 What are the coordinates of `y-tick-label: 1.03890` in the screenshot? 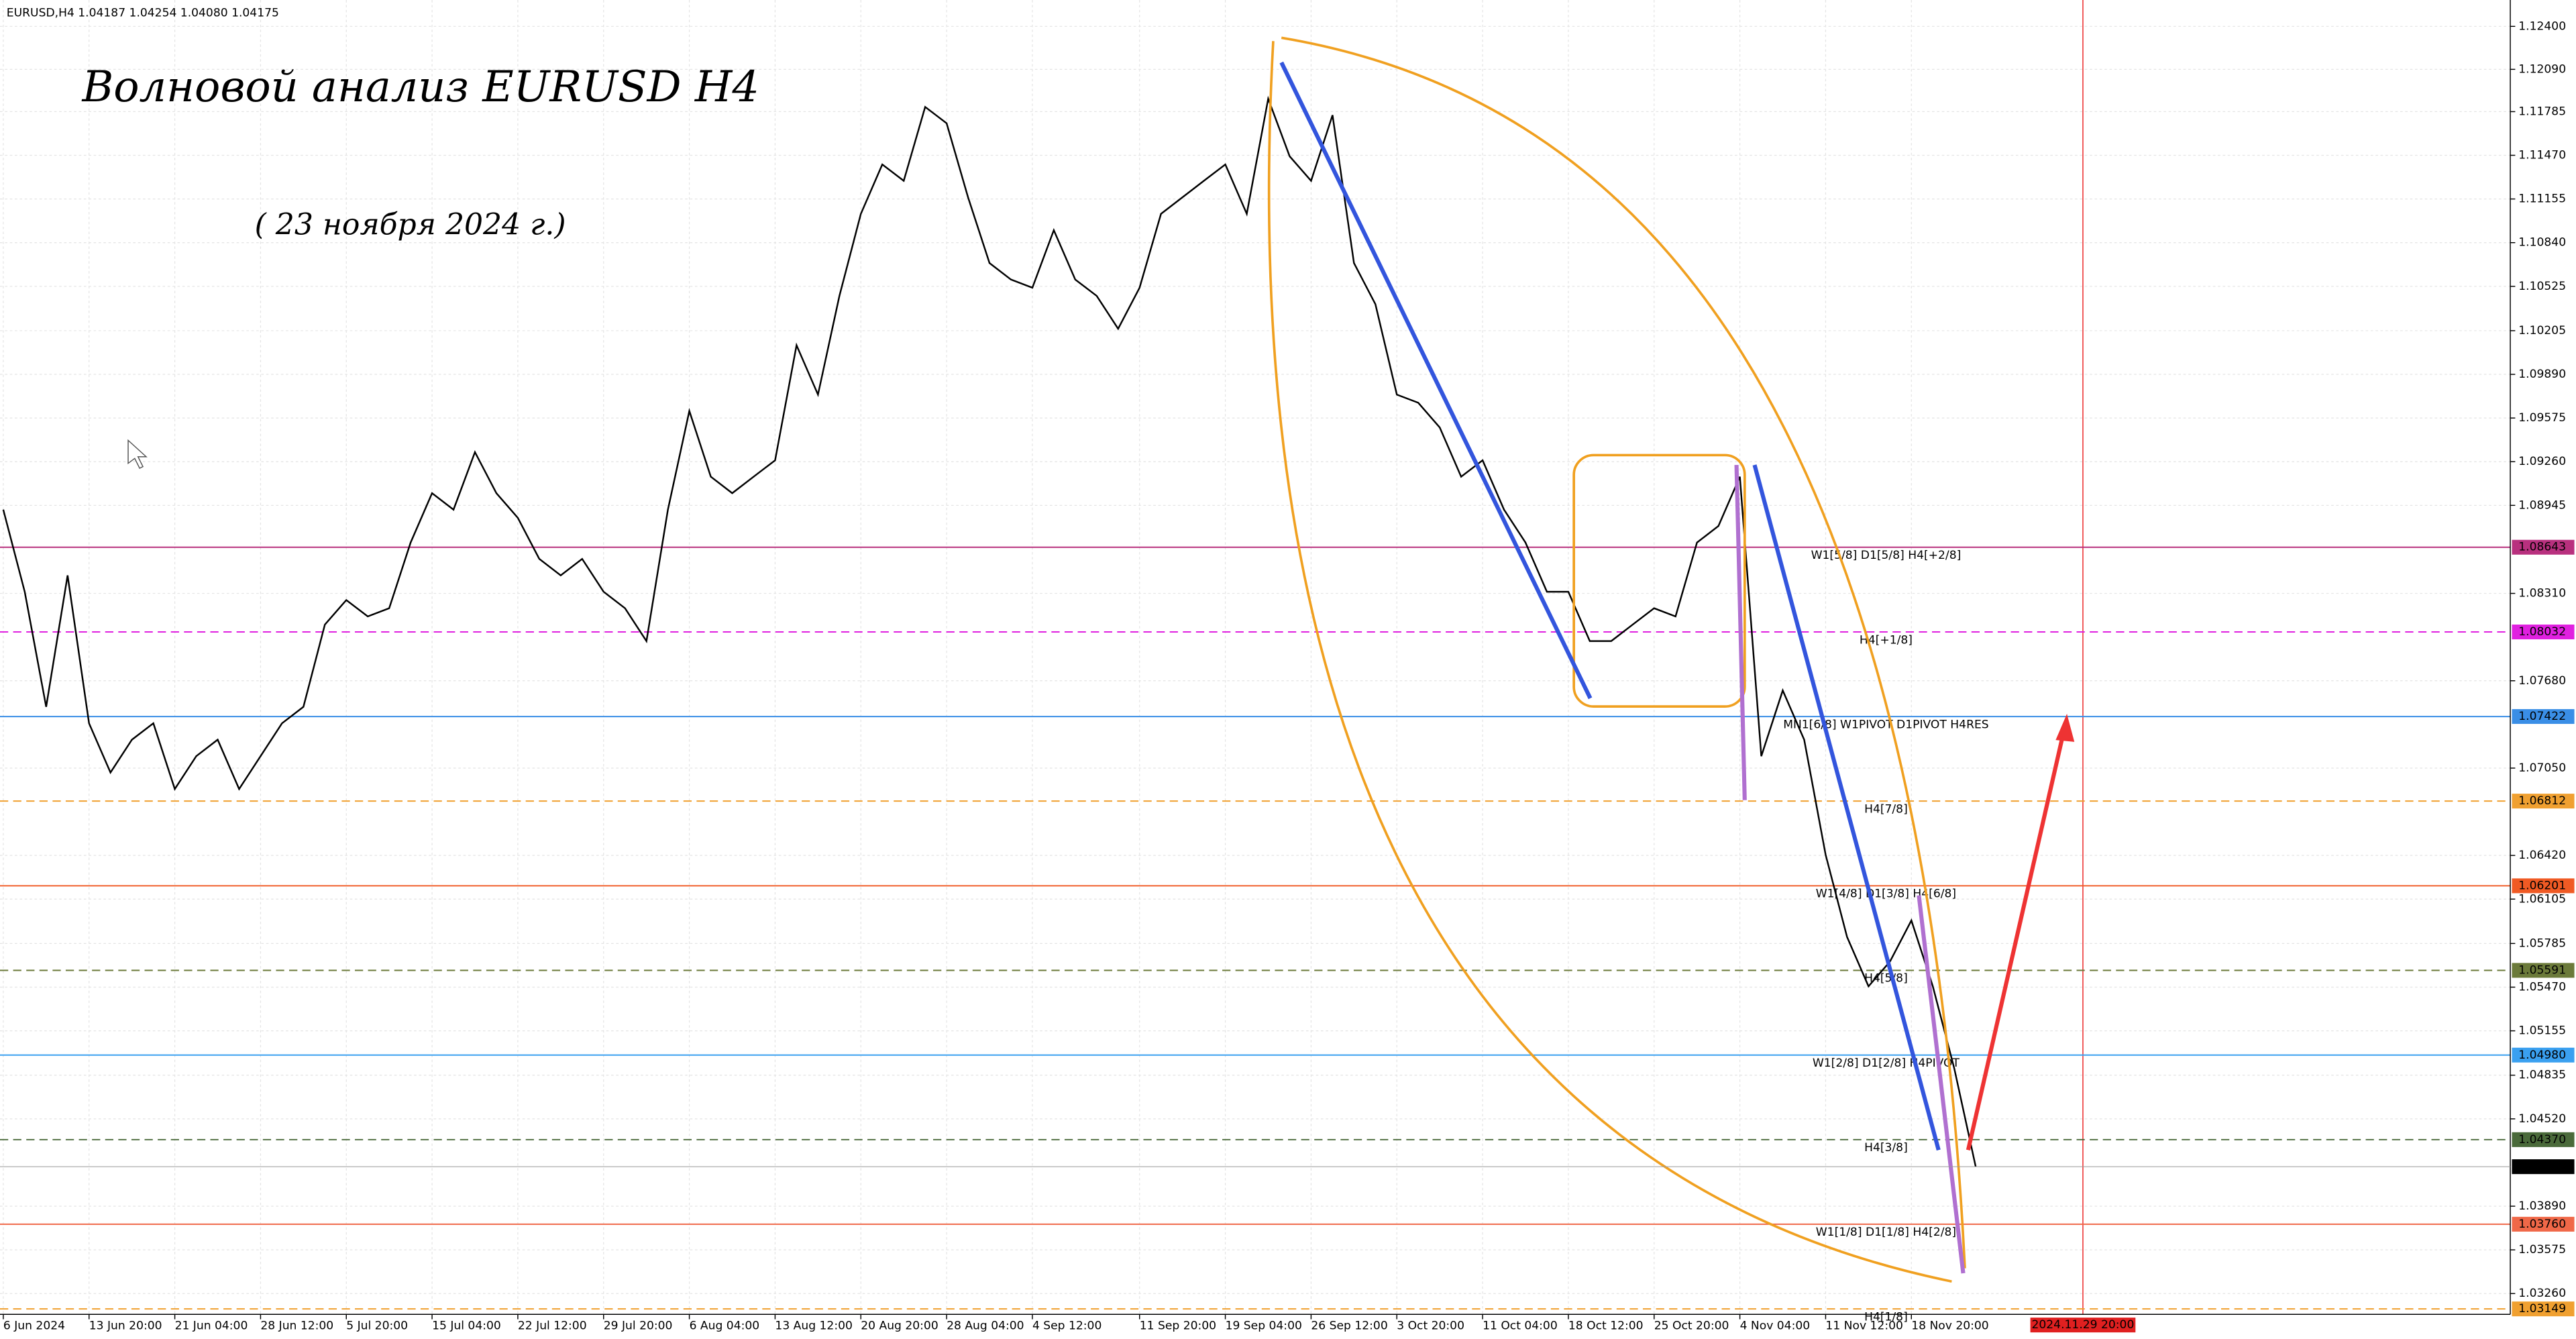 It's located at (2542, 1206).